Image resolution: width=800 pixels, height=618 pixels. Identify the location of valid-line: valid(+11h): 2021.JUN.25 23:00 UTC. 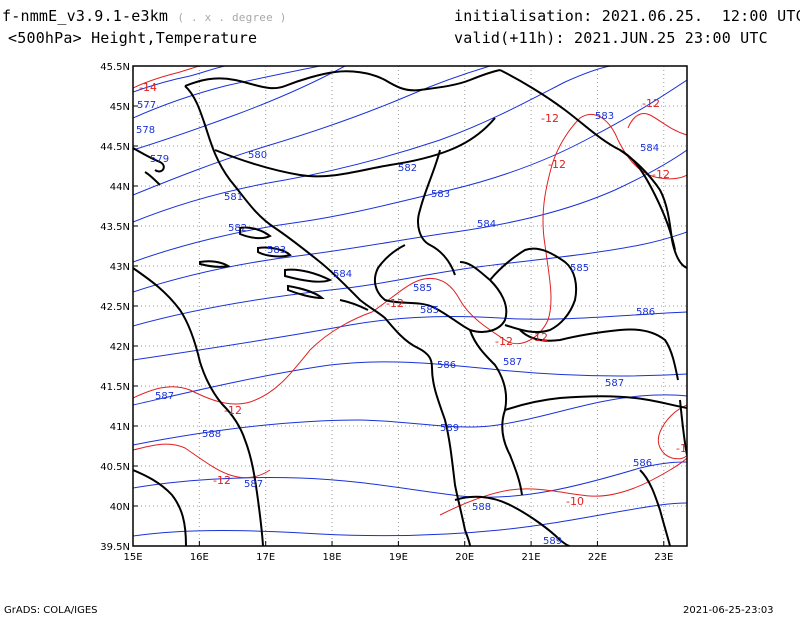
(611, 38).